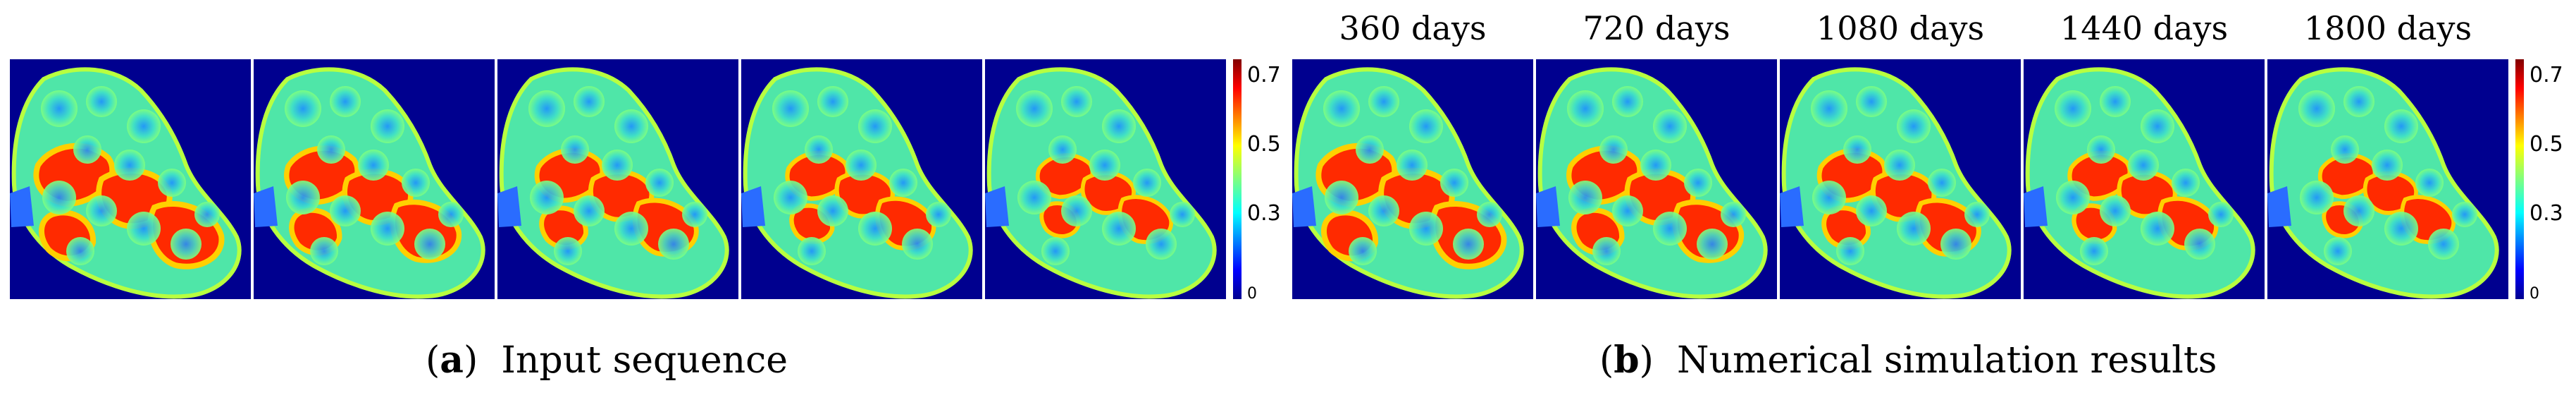  Describe the element at coordinates (1252, 294) in the screenshot. I see `colorbar-a-tick-0: 0` at that location.